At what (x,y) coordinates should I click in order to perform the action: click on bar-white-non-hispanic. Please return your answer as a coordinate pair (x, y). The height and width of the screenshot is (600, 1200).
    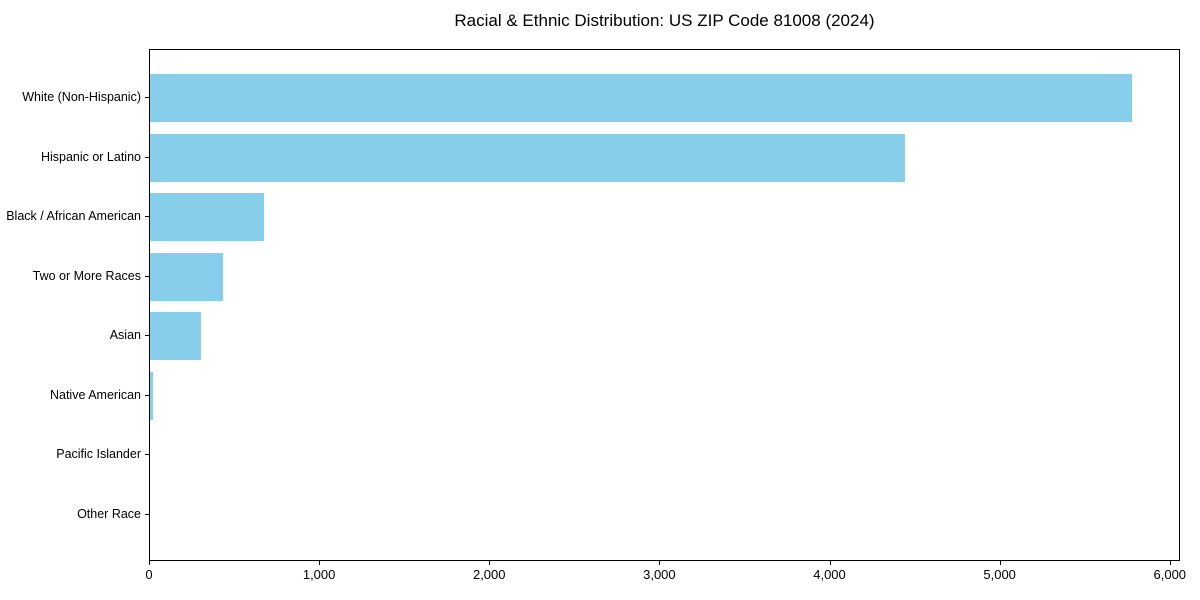
    Looking at the image, I should click on (641, 98).